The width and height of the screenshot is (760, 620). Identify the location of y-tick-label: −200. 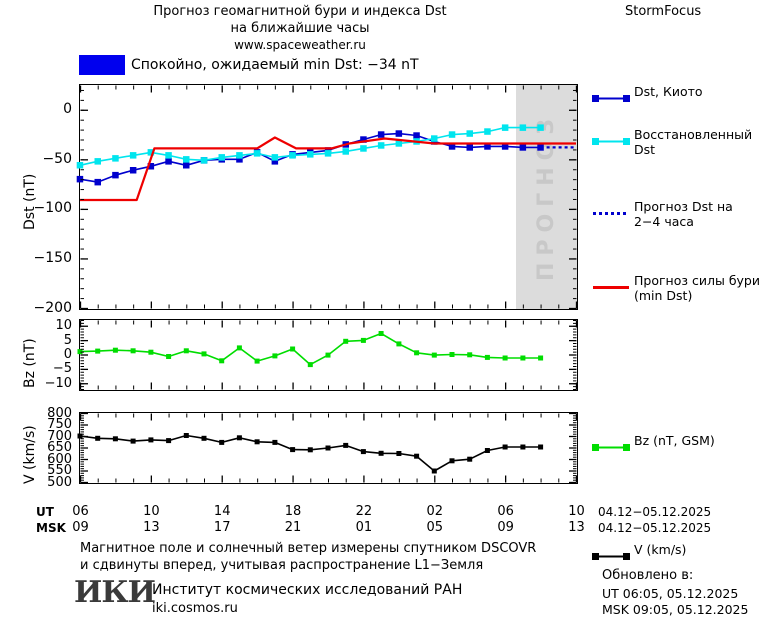
(52, 307).